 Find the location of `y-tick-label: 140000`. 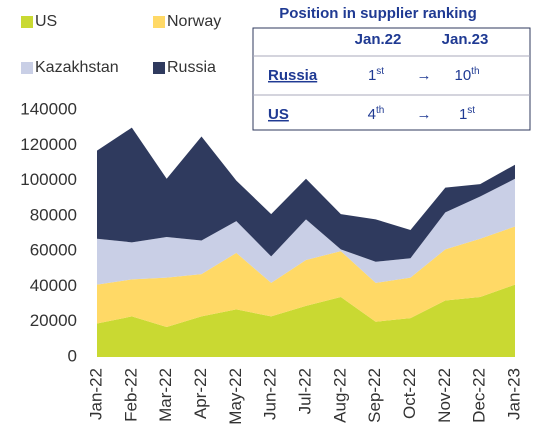

y-tick-label: 140000 is located at coordinates (48, 108).